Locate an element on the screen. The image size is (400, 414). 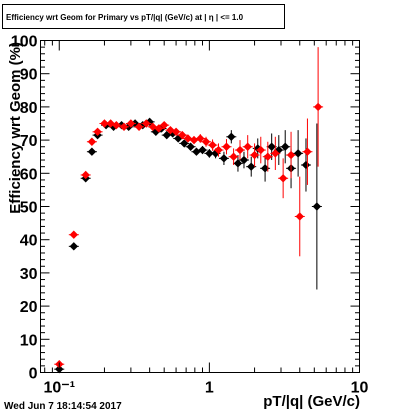
title-box is located at coordinates (143, 16).